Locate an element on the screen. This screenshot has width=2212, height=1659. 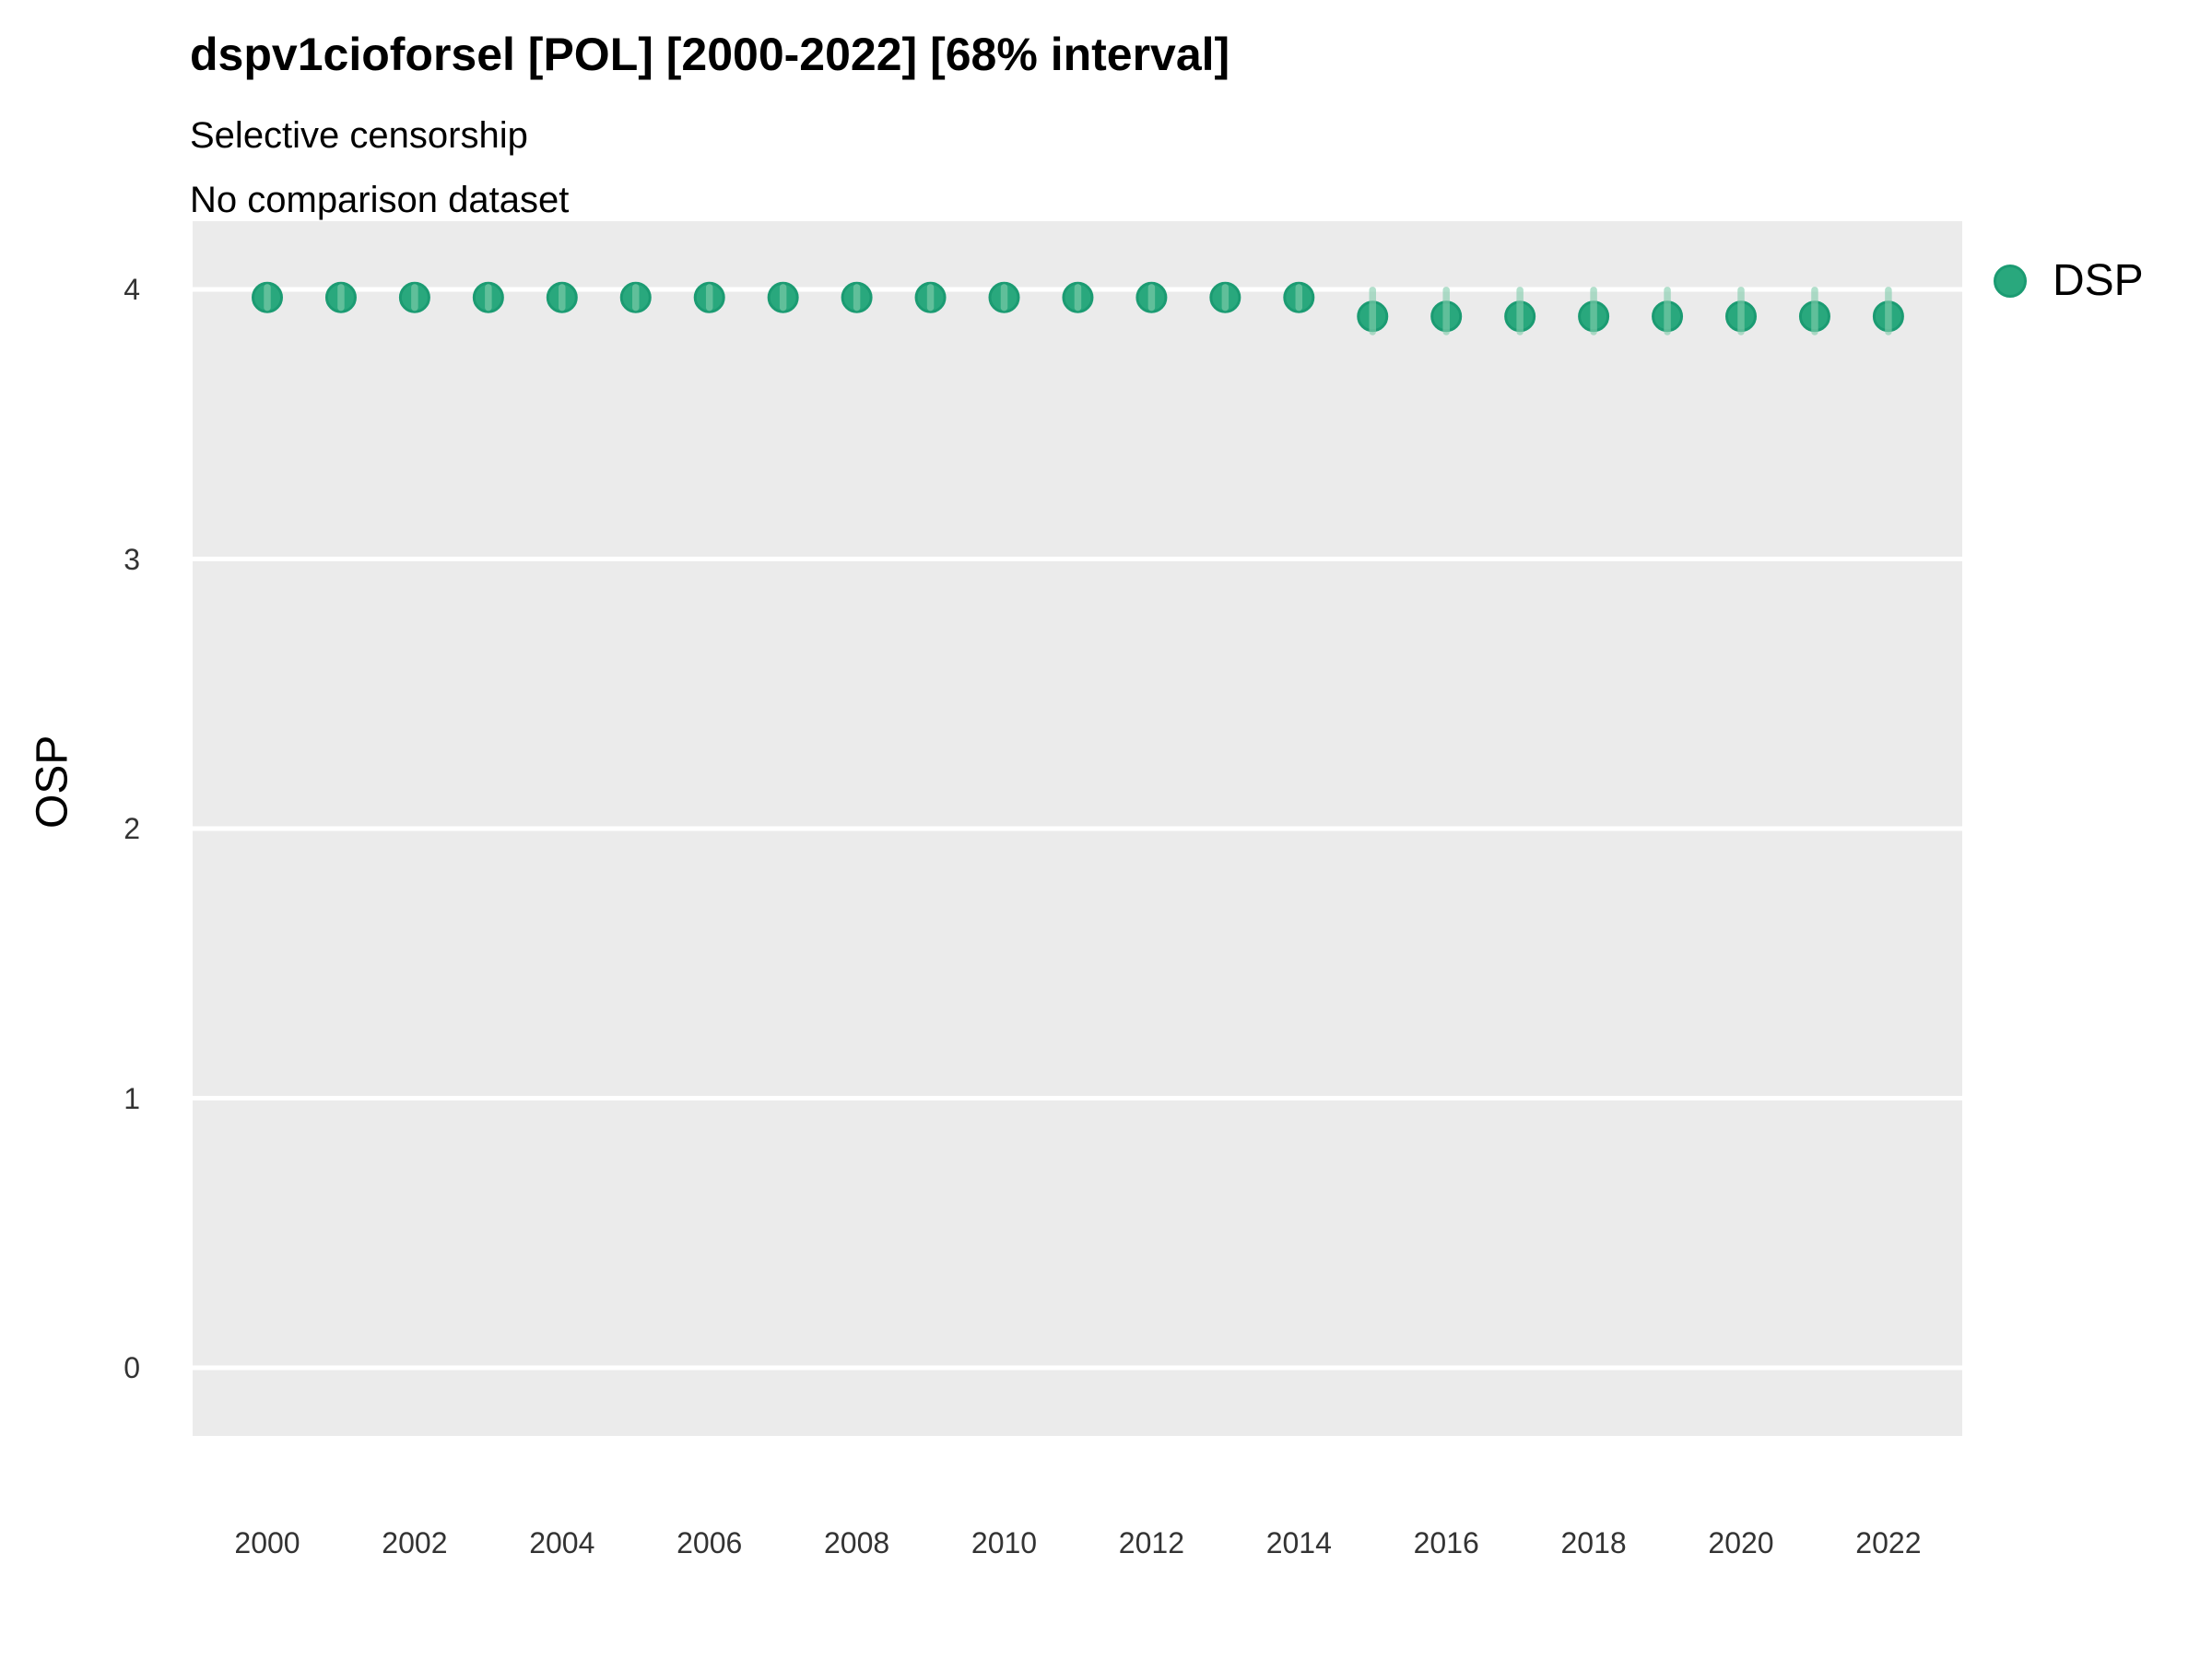
interval-bar-DSP-2015 is located at coordinates (1372, 311).